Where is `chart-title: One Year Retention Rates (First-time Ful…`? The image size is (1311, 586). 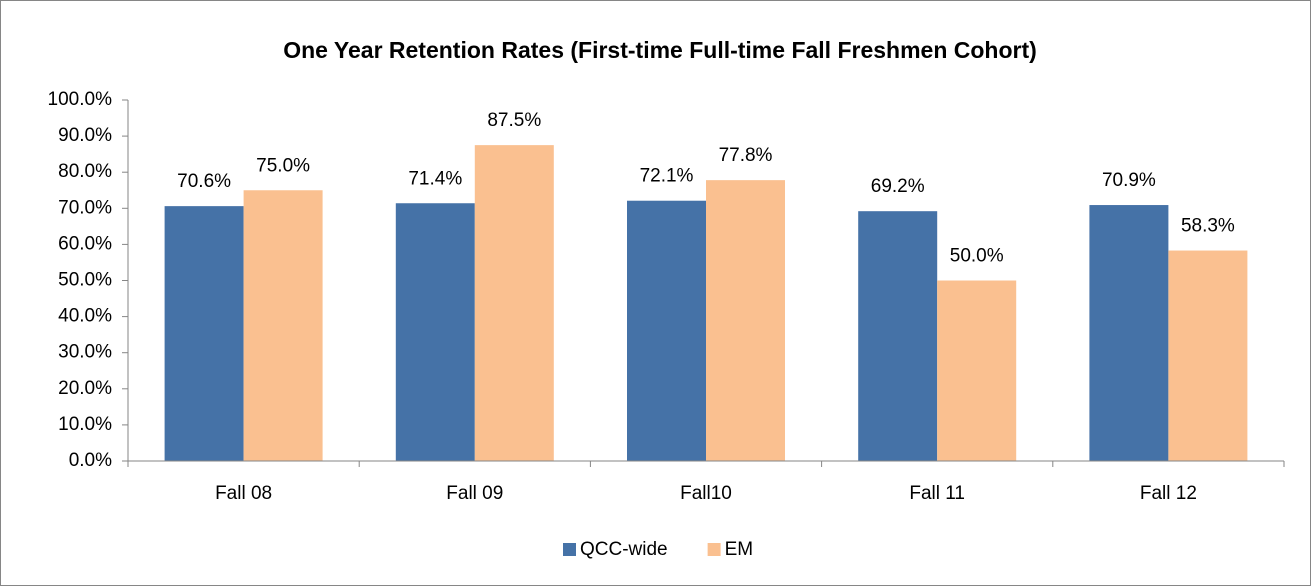 chart-title: One Year Retention Rates (First-time Ful… is located at coordinates (660, 50).